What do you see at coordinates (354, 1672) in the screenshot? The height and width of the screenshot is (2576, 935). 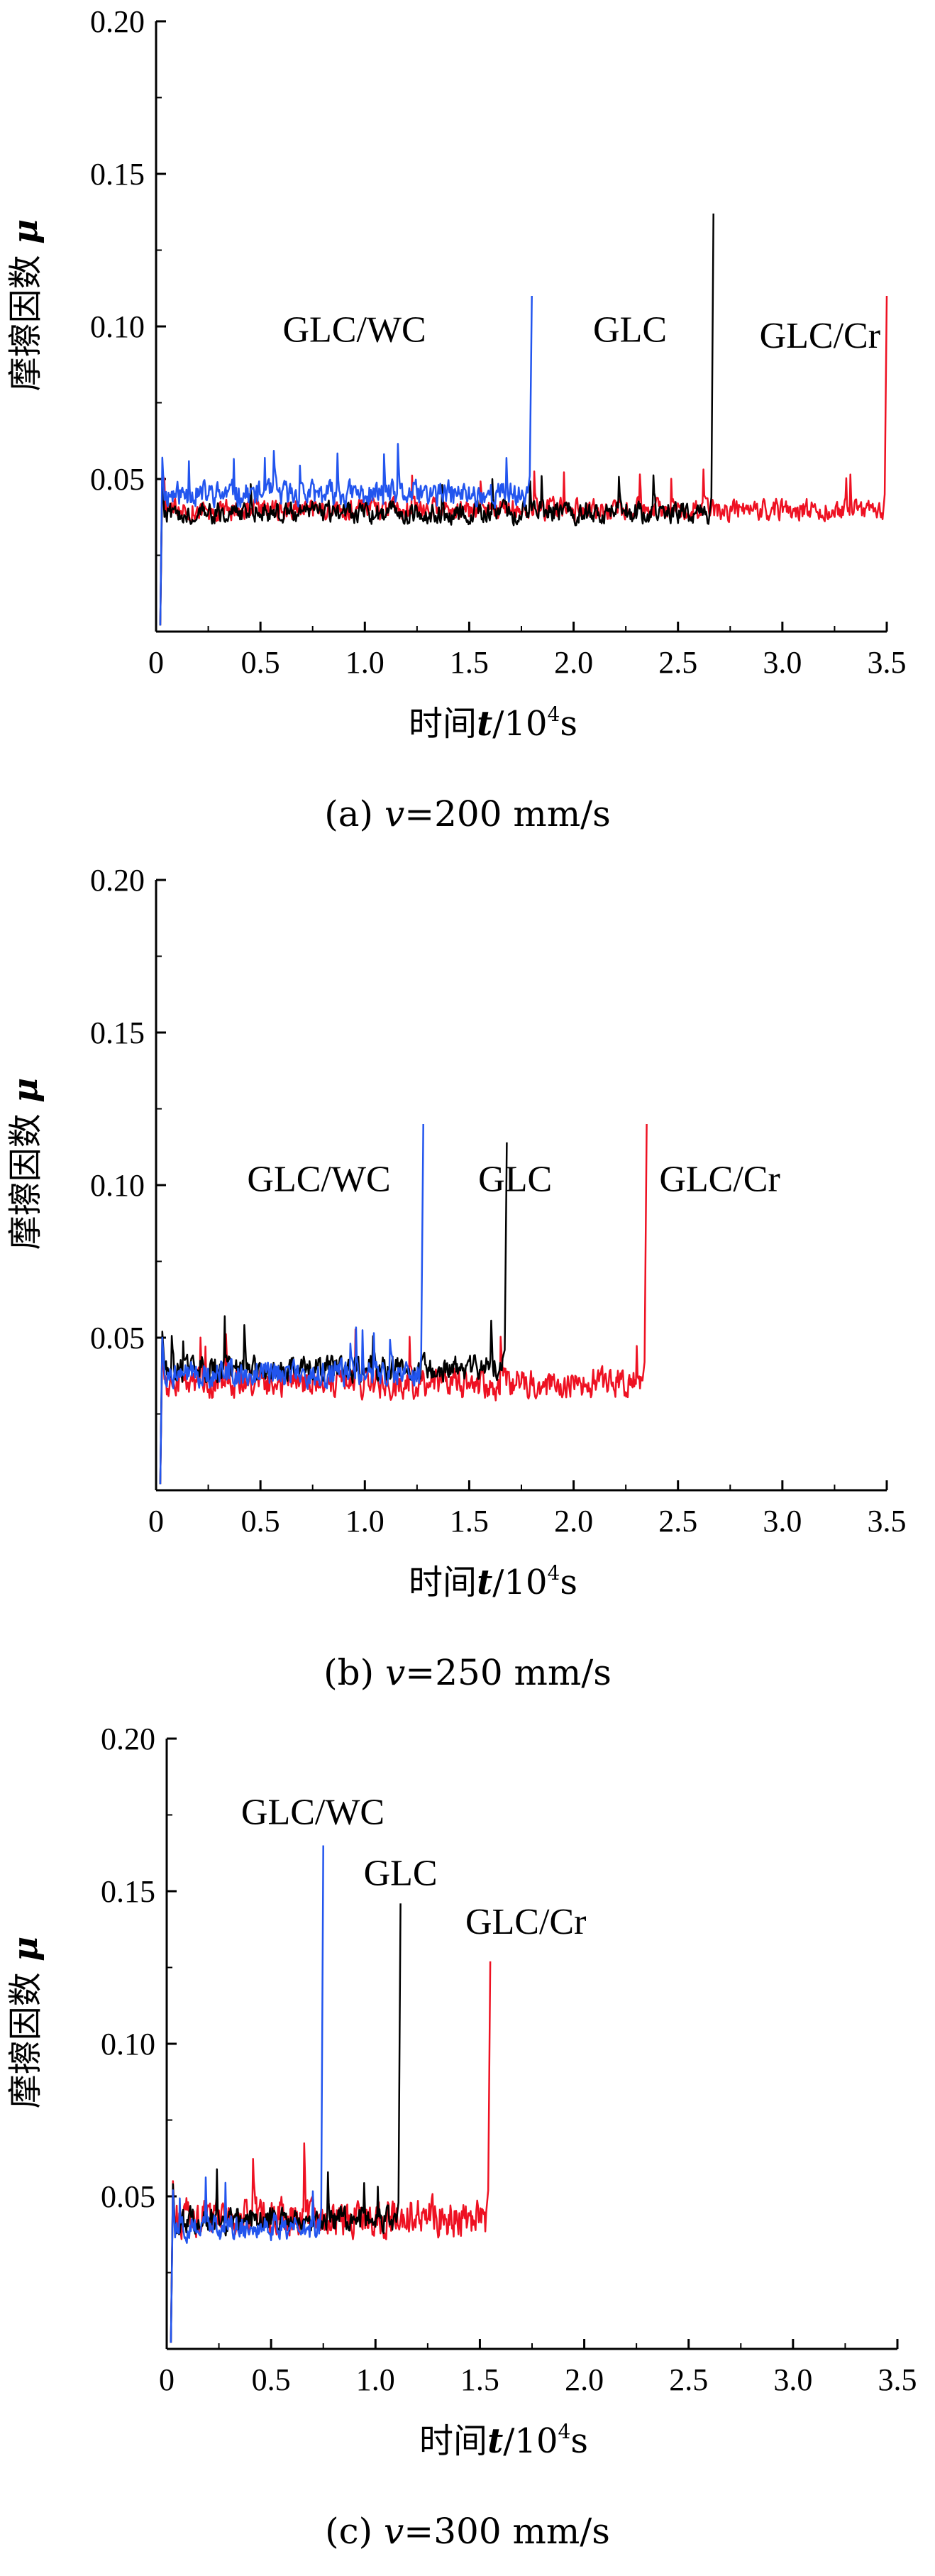 I see `caption-prefix: (b)` at bounding box center [354, 1672].